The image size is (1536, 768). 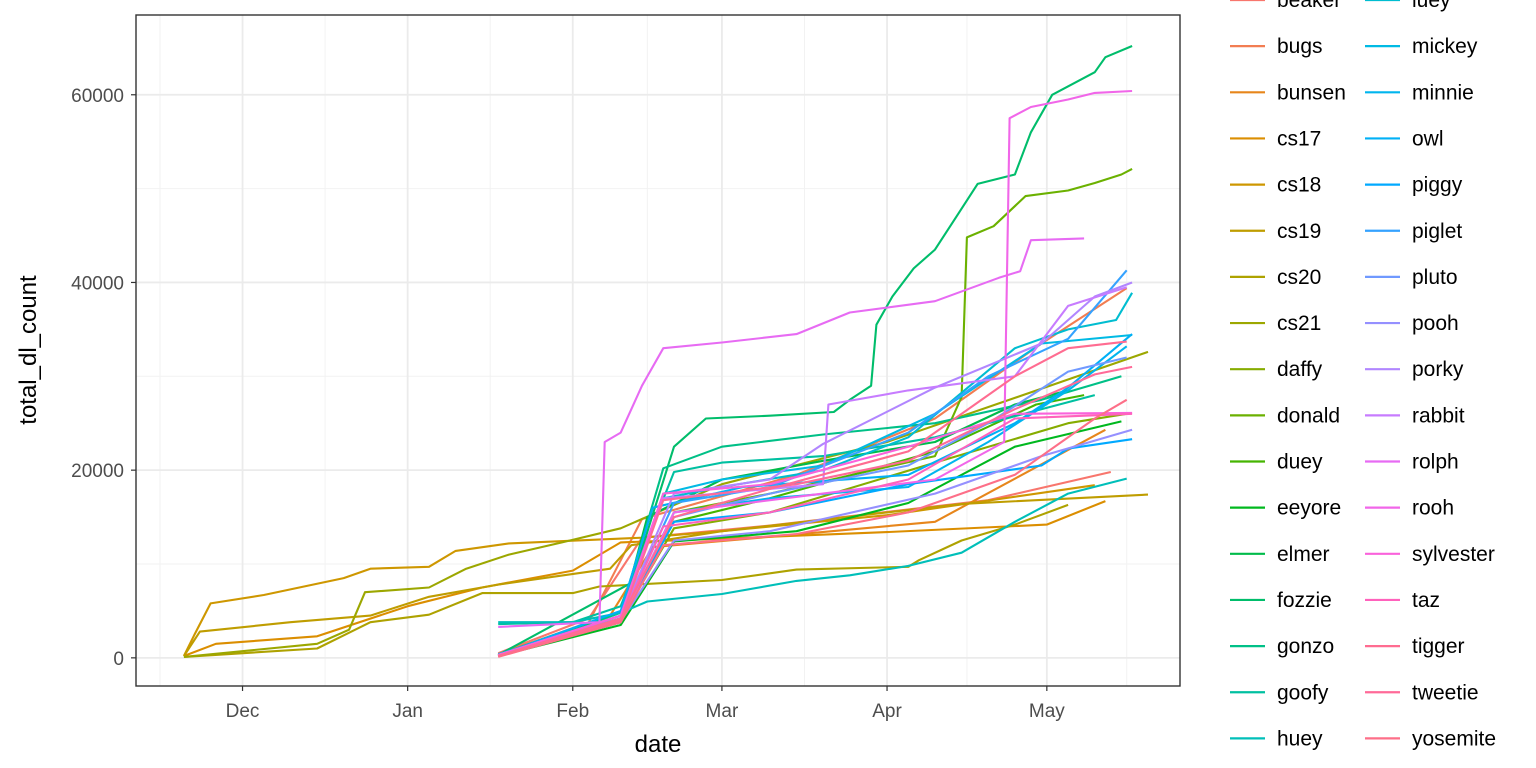 I want to click on legend-label-piggy: piggy, so click(x=1437, y=185).